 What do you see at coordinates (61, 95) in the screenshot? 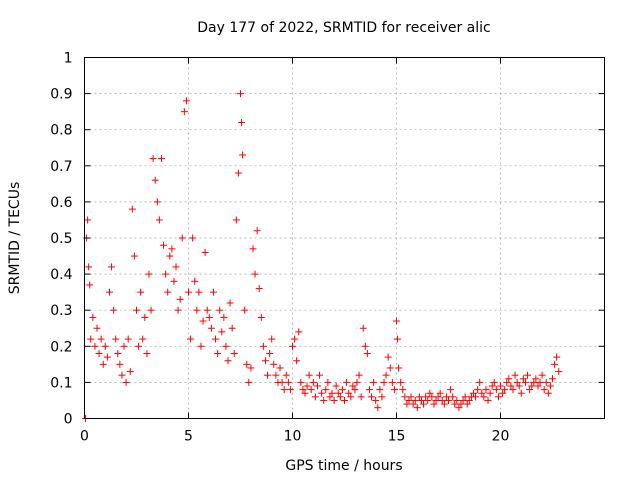
I see `y-tick-label: 0.9` at bounding box center [61, 95].